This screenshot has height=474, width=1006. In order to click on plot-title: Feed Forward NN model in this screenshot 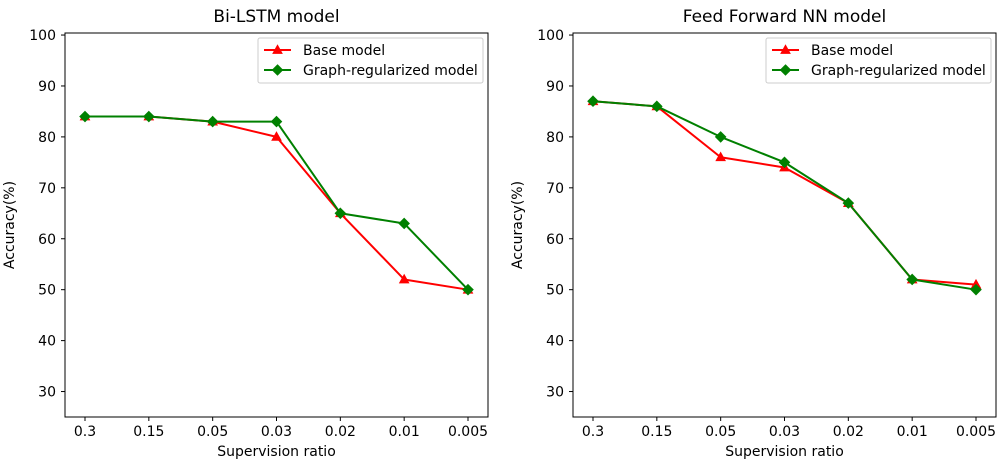, I will do `click(785, 17)`.